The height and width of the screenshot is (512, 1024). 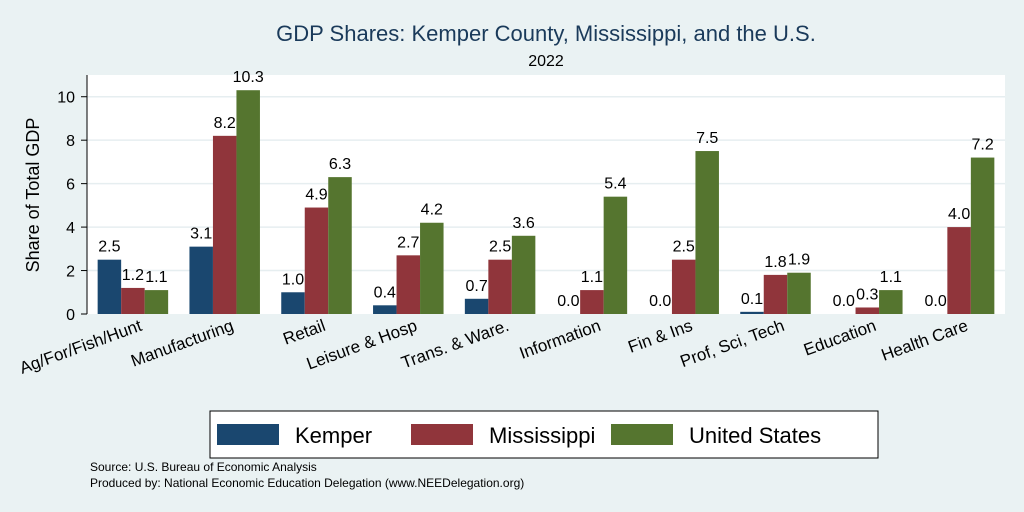 I want to click on data-label: 1.9, so click(x=799, y=260).